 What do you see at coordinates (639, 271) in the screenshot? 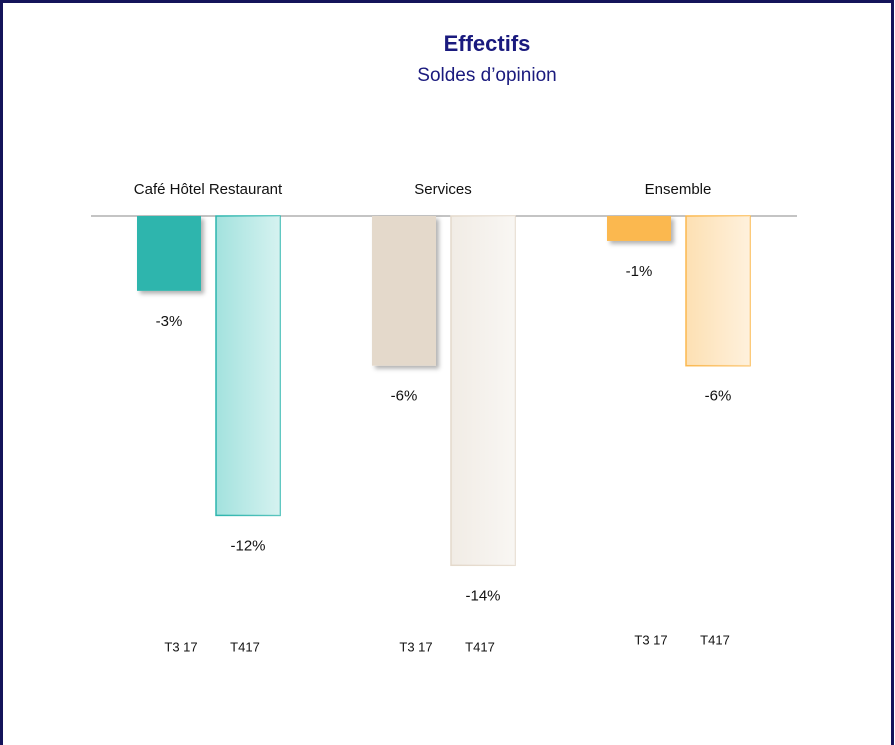
I see `value-label: -1%` at bounding box center [639, 271].